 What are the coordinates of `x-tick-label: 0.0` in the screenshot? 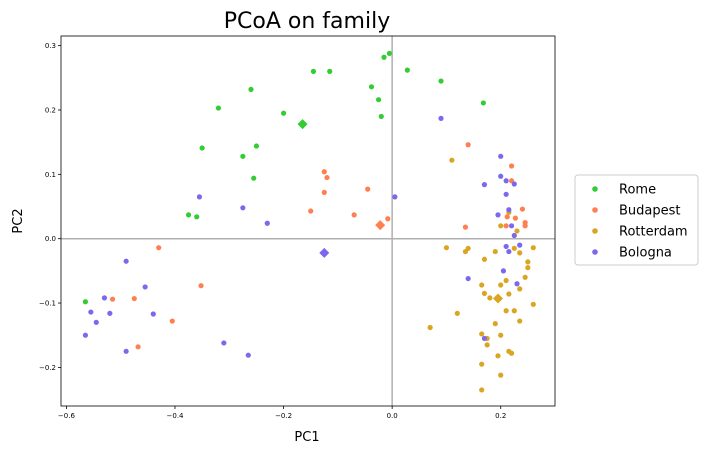 It's located at (392, 416).